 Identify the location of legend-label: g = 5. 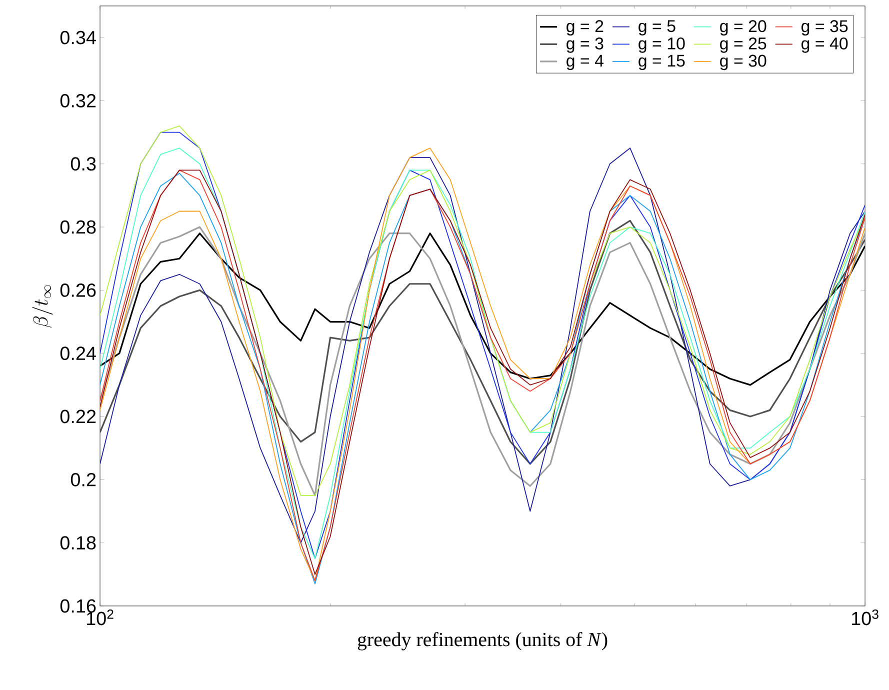
(657, 28).